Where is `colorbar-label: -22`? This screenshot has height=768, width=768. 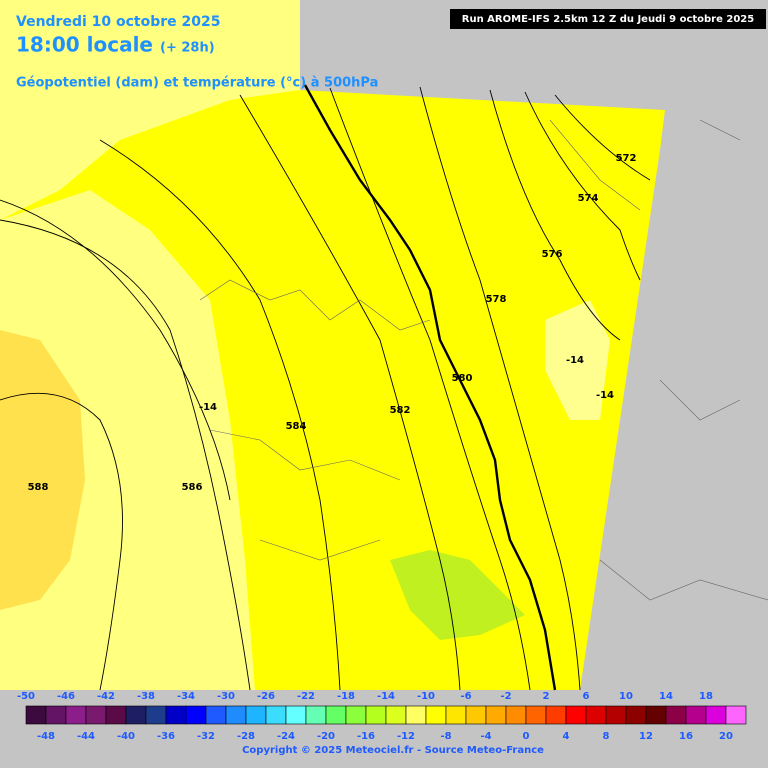 colorbar-label: -22 is located at coordinates (306, 696).